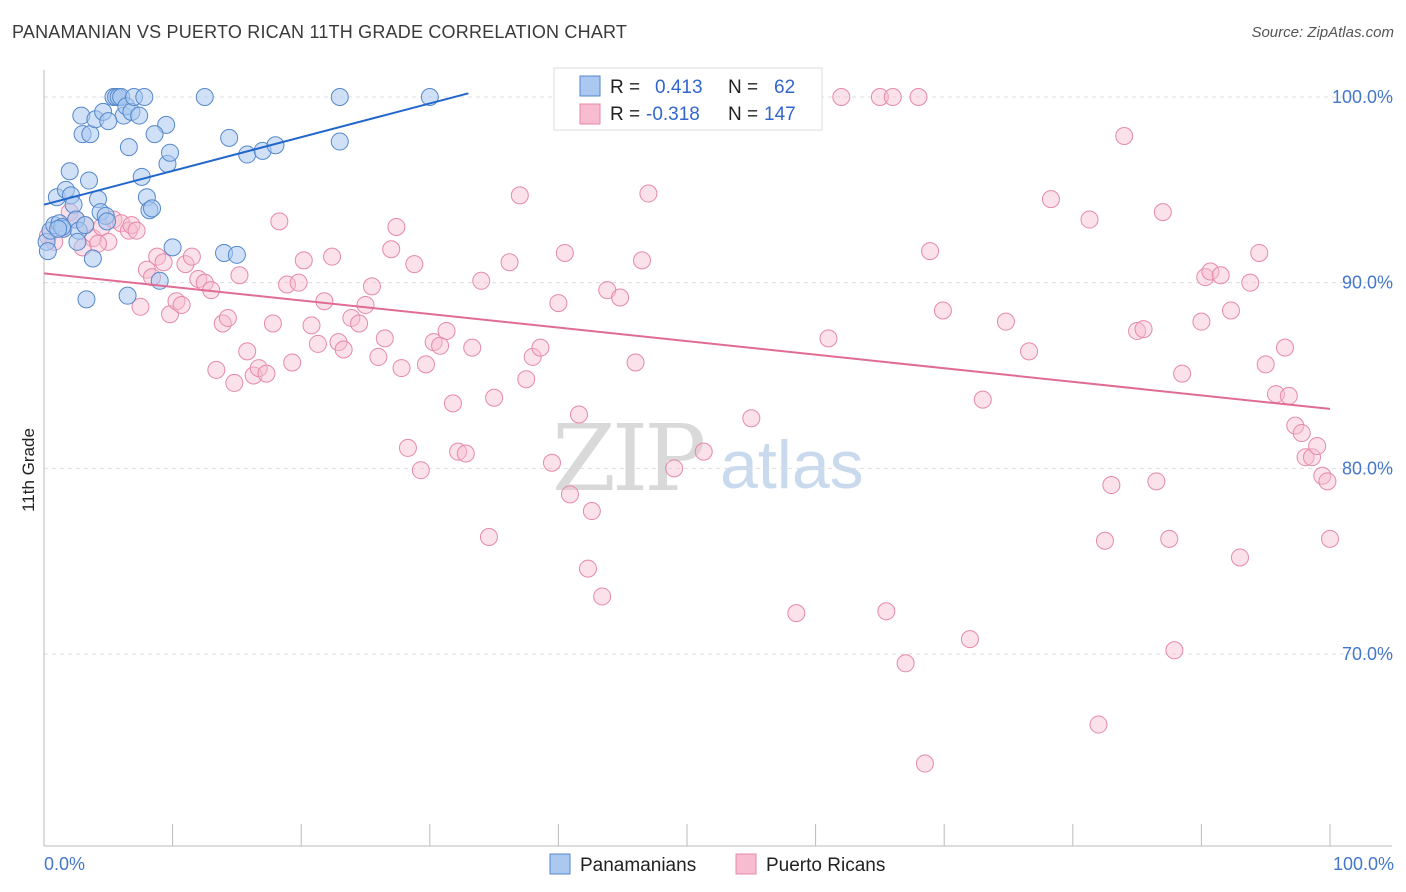 This screenshot has height=892, width=1406. I want to click on series-legend: Panamanians Puerto Ricans, so click(717, 864).